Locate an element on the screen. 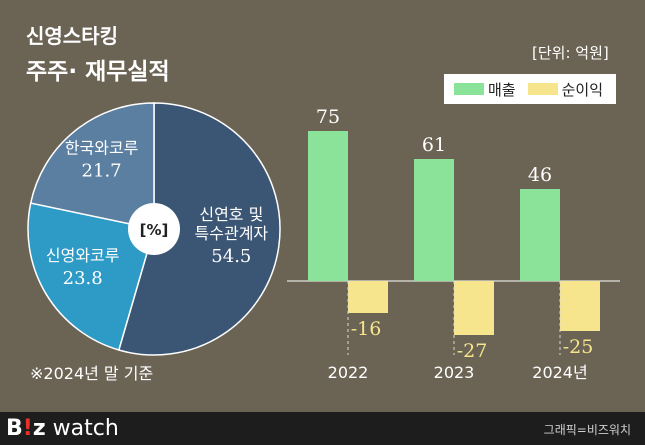 The height and width of the screenshot is (445, 645). chart-title: 신영스타킹 is located at coordinates (72, 36).